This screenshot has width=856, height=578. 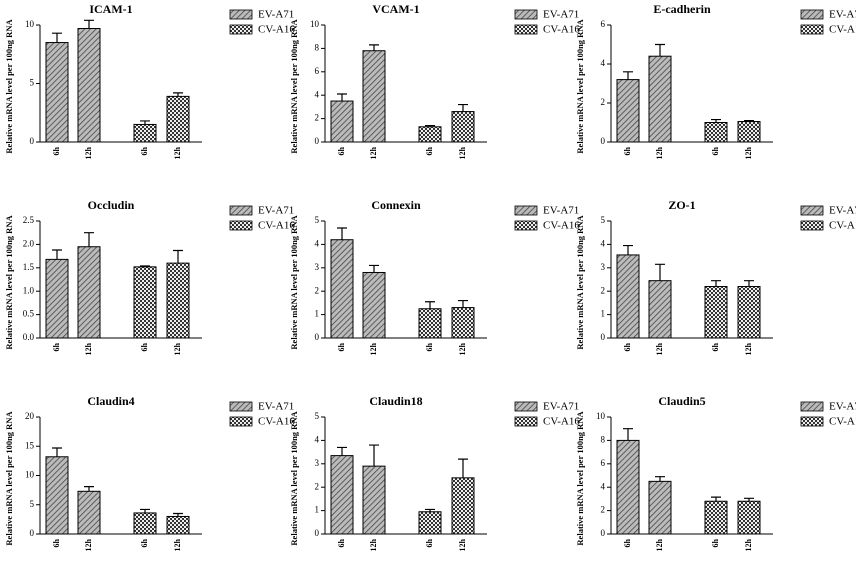 What do you see at coordinates (110, 9) in the screenshot?
I see `chart-title: ICAM-1` at bounding box center [110, 9].